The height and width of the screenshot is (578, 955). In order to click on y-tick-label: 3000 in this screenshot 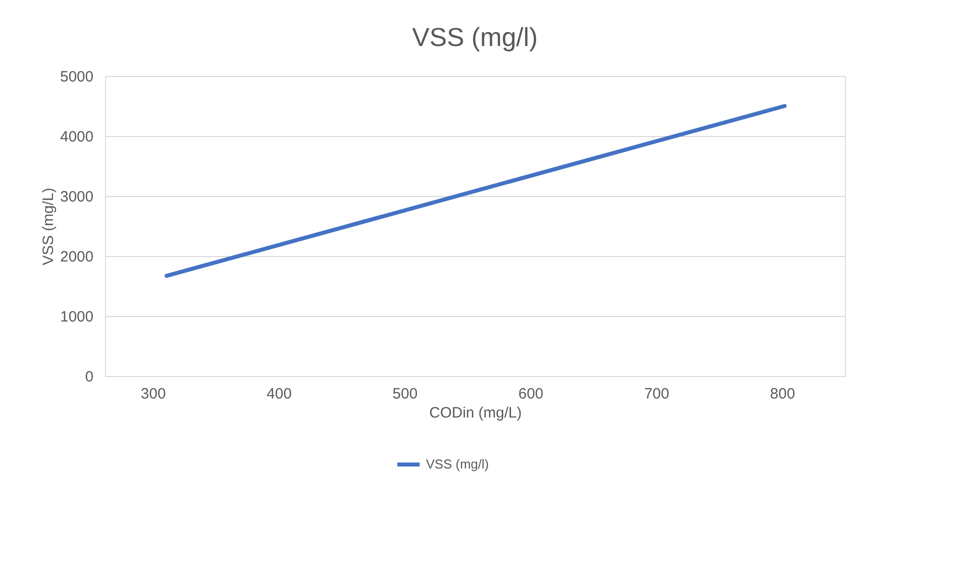, I will do `click(77, 197)`.